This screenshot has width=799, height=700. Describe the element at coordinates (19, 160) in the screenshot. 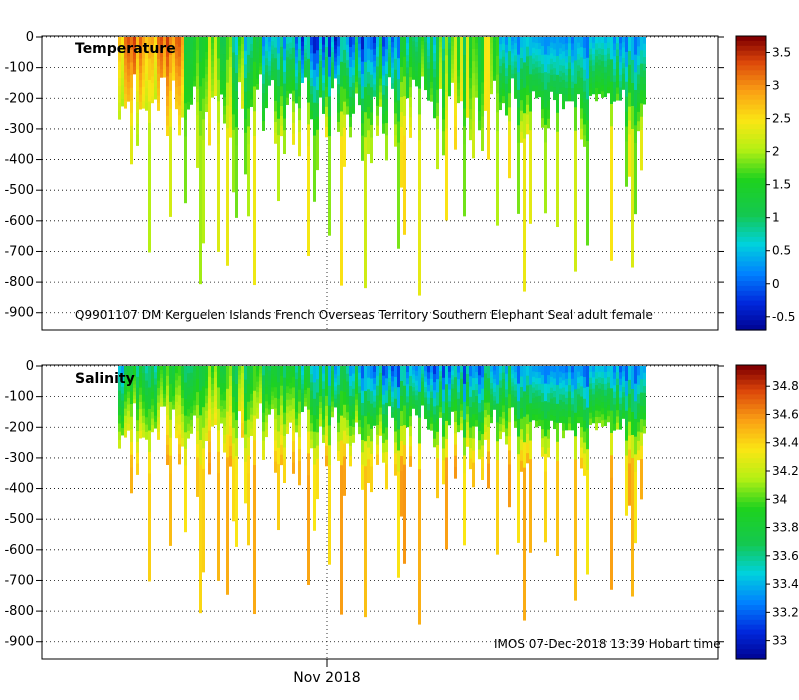

I see `y-tick-label: -400` at that location.